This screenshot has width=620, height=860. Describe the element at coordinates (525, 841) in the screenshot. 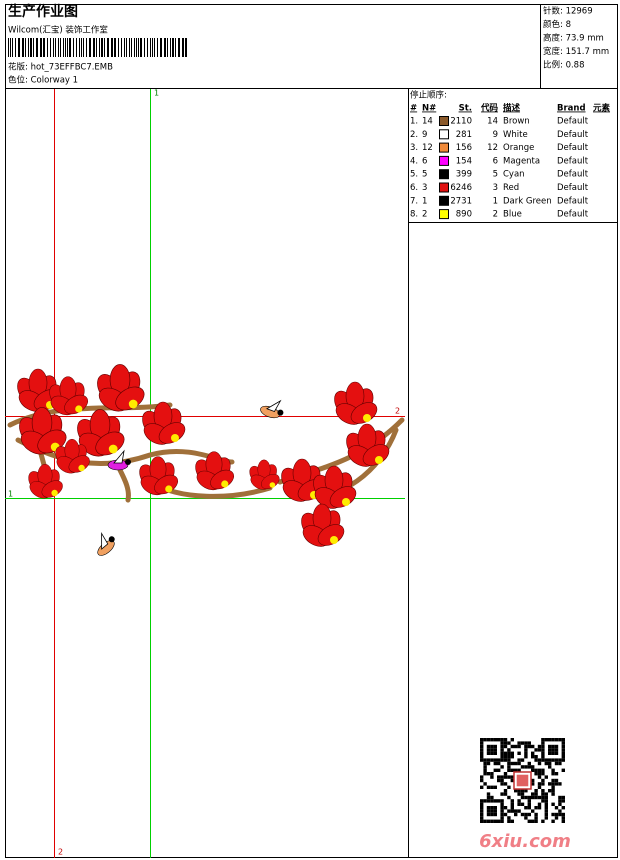

I see `watermark: 6xiu.com` at that location.